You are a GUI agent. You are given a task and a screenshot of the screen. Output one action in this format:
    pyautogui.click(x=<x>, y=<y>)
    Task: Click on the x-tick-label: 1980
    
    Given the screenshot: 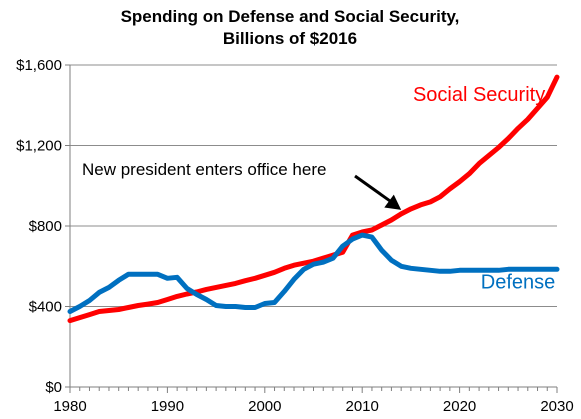 What is the action you would take?
    pyautogui.click(x=69, y=406)
    